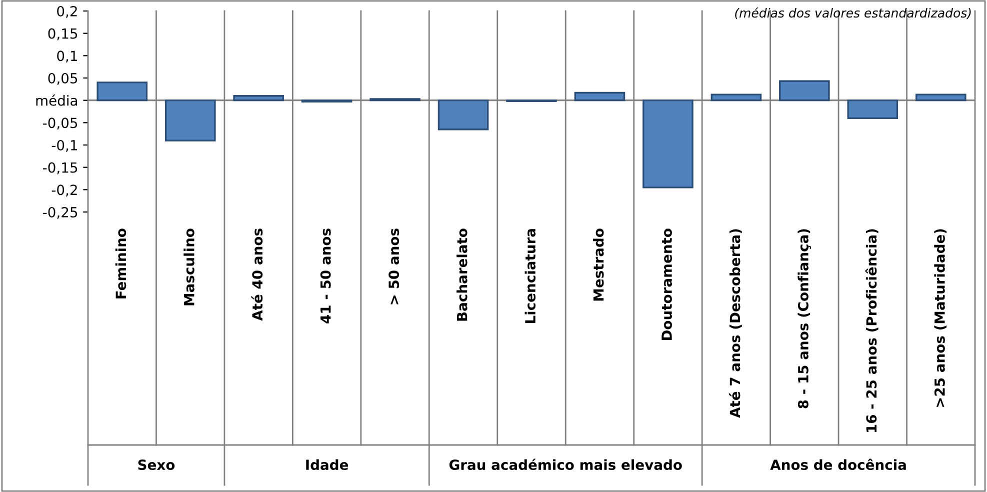 Image resolution: width=987 pixels, height=492 pixels. I want to click on x-tick-label: 41 - 50 anos, so click(325, 276).